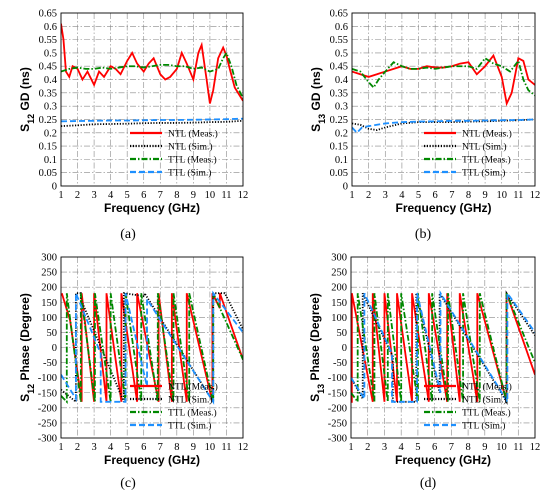 The height and width of the screenshot is (499, 550). Describe the element at coordinates (484, 147) in the screenshot. I see `legend-label: NTL (Sim.)` at that location.